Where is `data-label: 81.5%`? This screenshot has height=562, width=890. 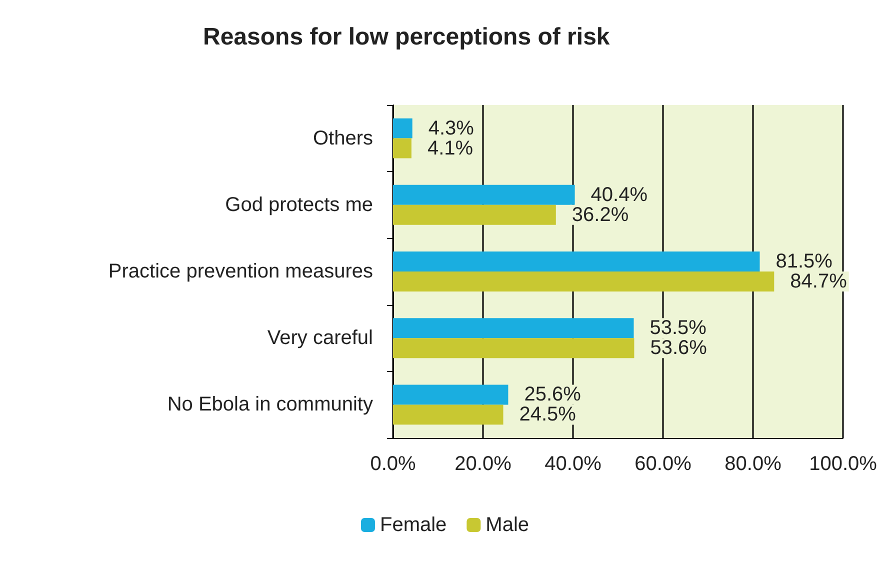
data-label: 81.5% is located at coordinates (804, 261).